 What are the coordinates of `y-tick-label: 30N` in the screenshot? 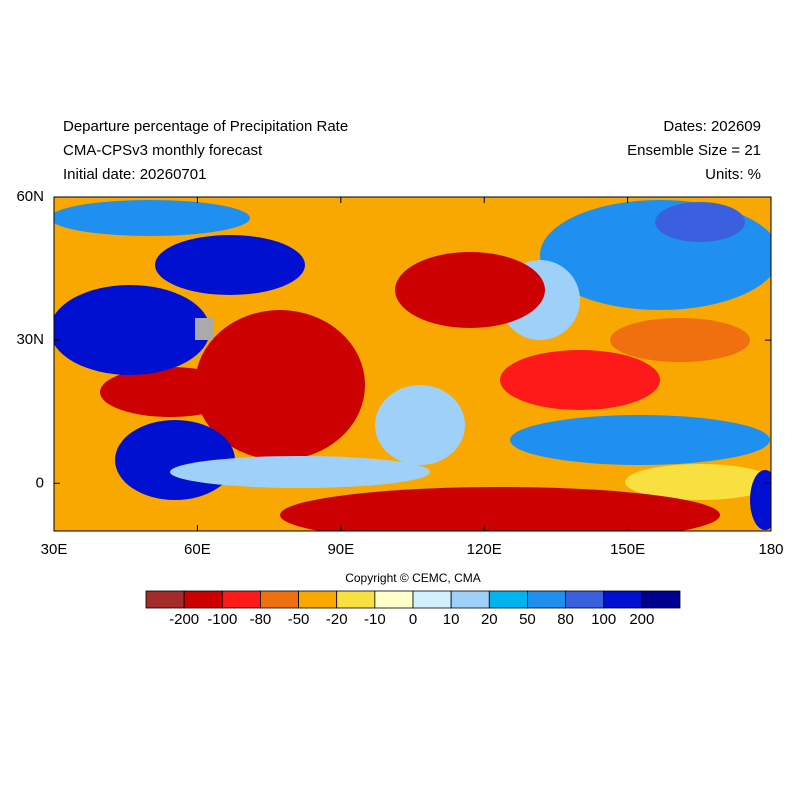 It's located at (30, 339).